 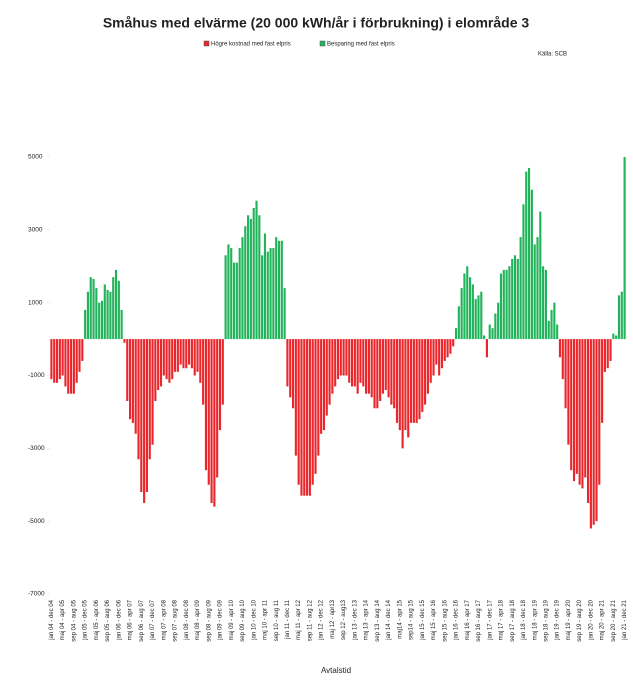 What do you see at coordinates (251, 45) in the screenshot?
I see `legend-label: Högre kostnad med fast elpris` at bounding box center [251, 45].